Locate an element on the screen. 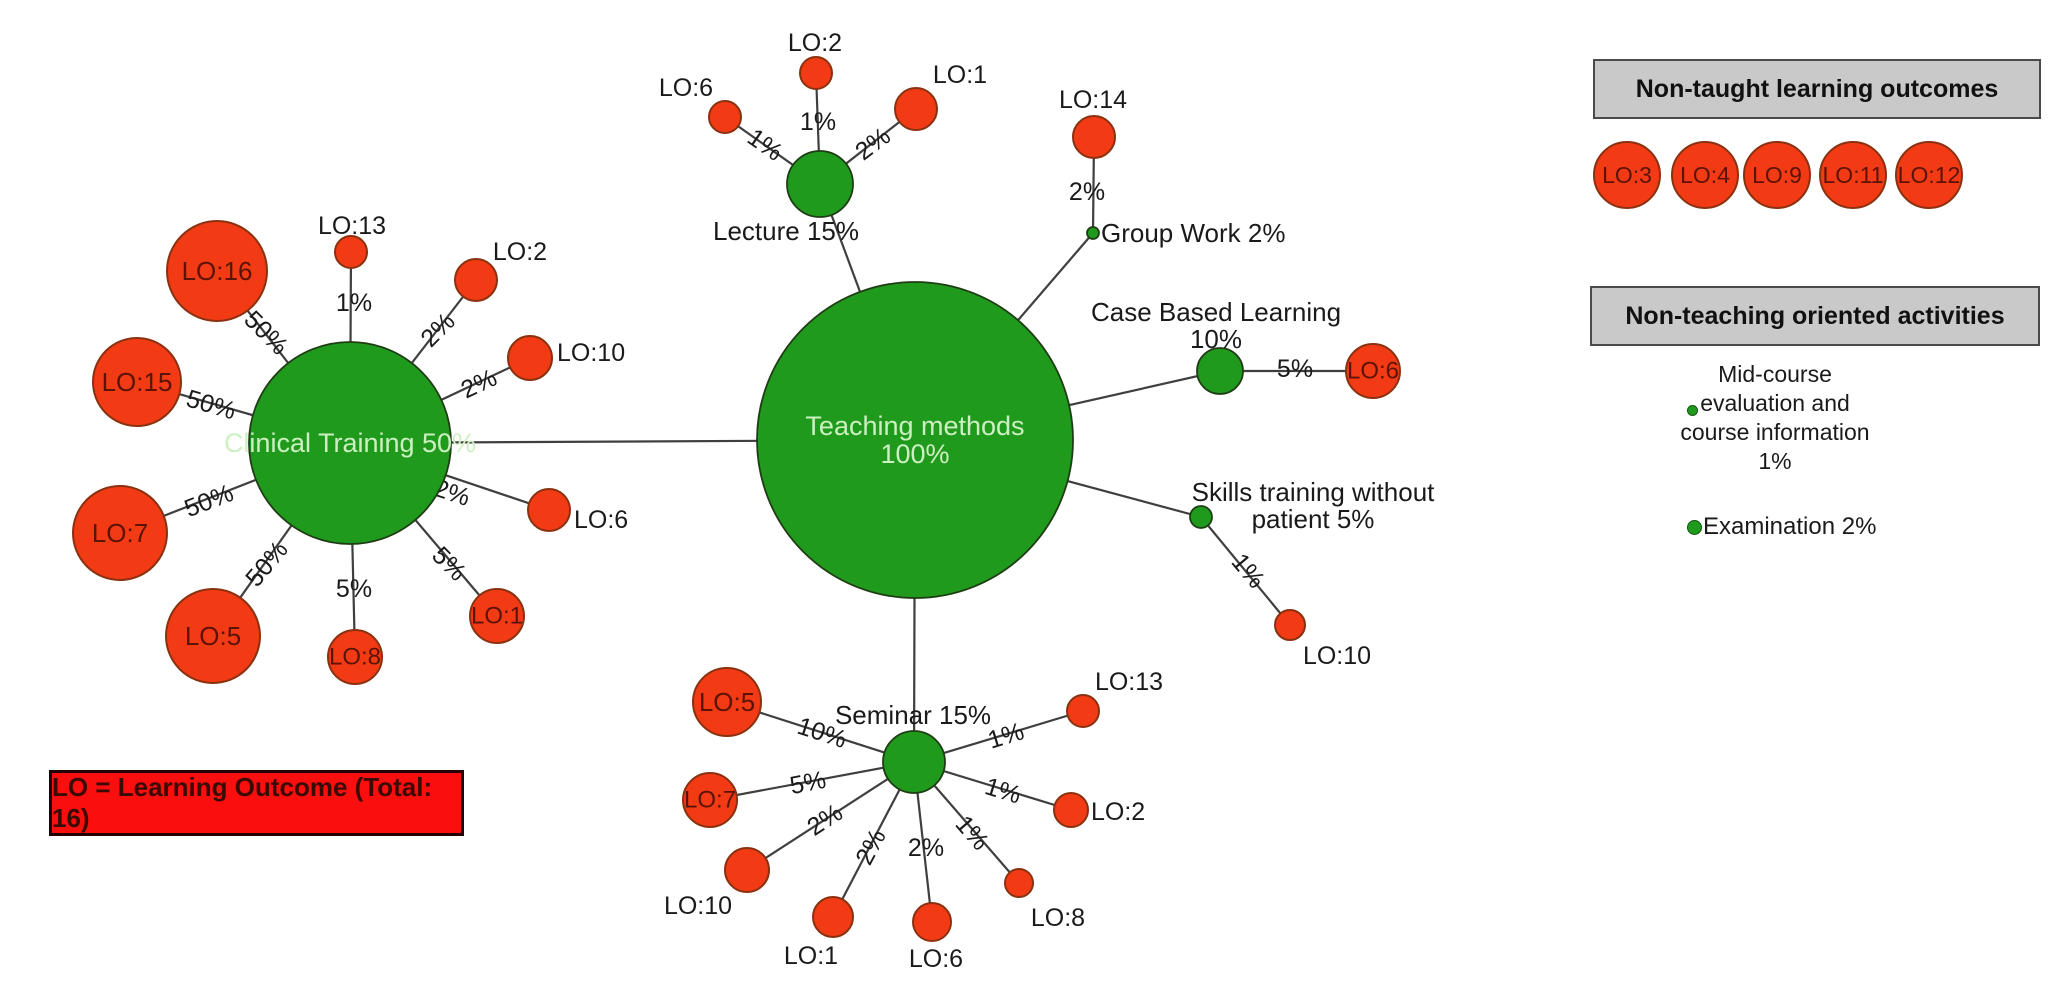 The width and height of the screenshot is (2059, 1001). edge-label-group_work-gw_lo14: 2% is located at coordinates (1087, 192).